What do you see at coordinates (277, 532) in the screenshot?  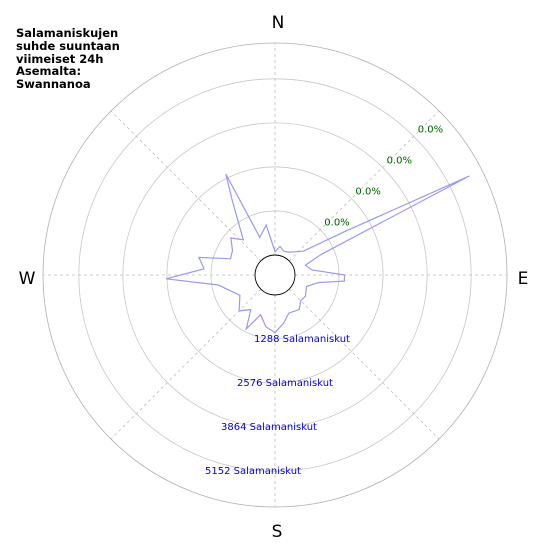 I see `direction-label-s: S` at bounding box center [277, 532].